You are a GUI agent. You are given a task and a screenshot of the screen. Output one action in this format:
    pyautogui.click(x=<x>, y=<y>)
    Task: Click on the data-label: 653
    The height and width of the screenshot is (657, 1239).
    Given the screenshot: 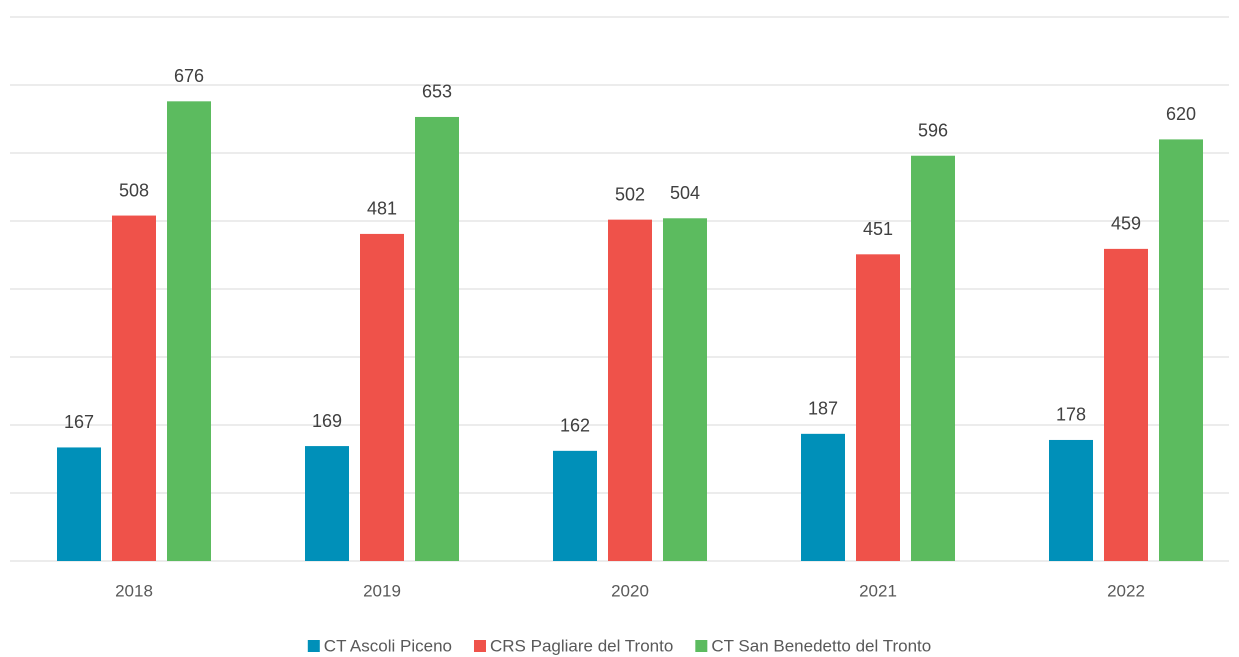 What is the action you would take?
    pyautogui.click(x=437, y=92)
    